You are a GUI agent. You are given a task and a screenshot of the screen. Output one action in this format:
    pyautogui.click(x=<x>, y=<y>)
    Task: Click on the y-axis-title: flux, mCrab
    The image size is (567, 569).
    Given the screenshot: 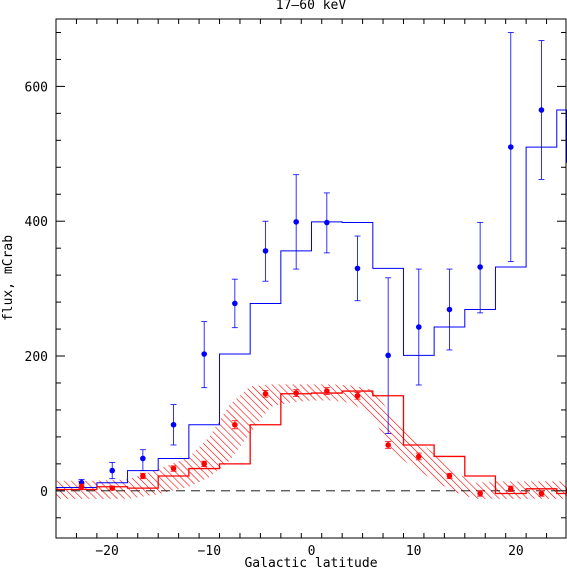 What is the action you would take?
    pyautogui.click(x=8, y=278)
    